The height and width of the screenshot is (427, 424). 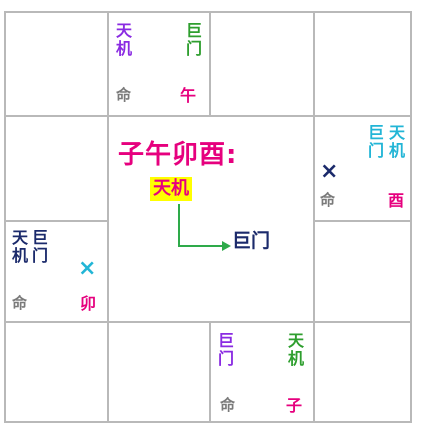 What do you see at coordinates (20, 246) in the screenshot?
I see `mao-star-tianji: 天机` at bounding box center [20, 246].